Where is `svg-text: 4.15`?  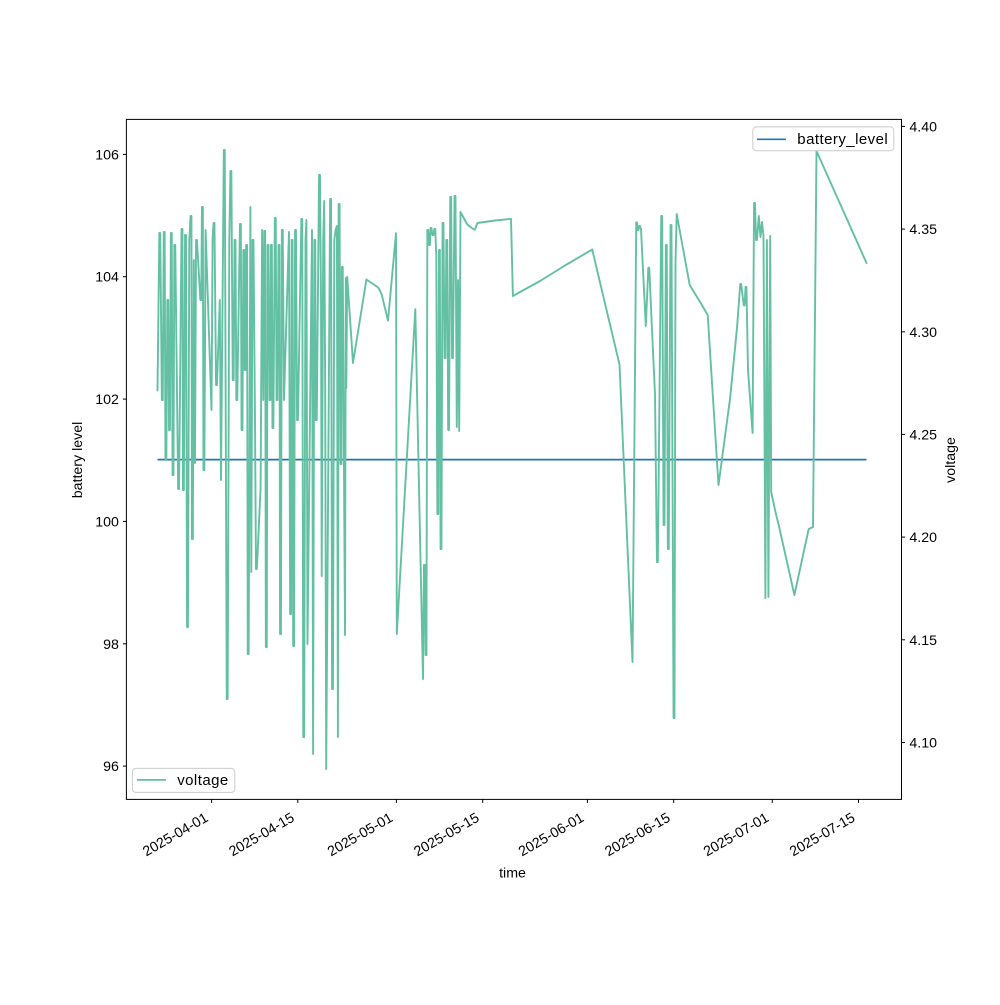 svg-text: 4.15 is located at coordinates (923, 641).